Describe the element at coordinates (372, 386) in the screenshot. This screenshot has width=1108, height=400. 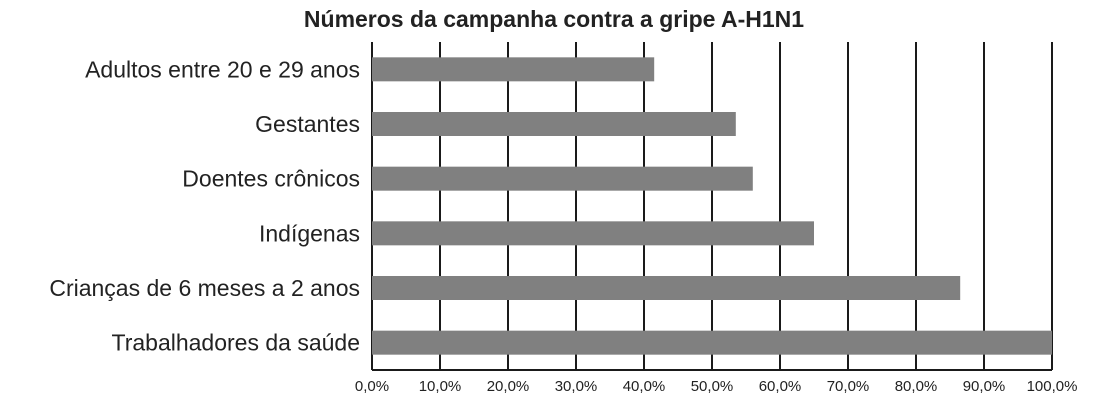
I see `x-tick-label: 0,0%` at that location.